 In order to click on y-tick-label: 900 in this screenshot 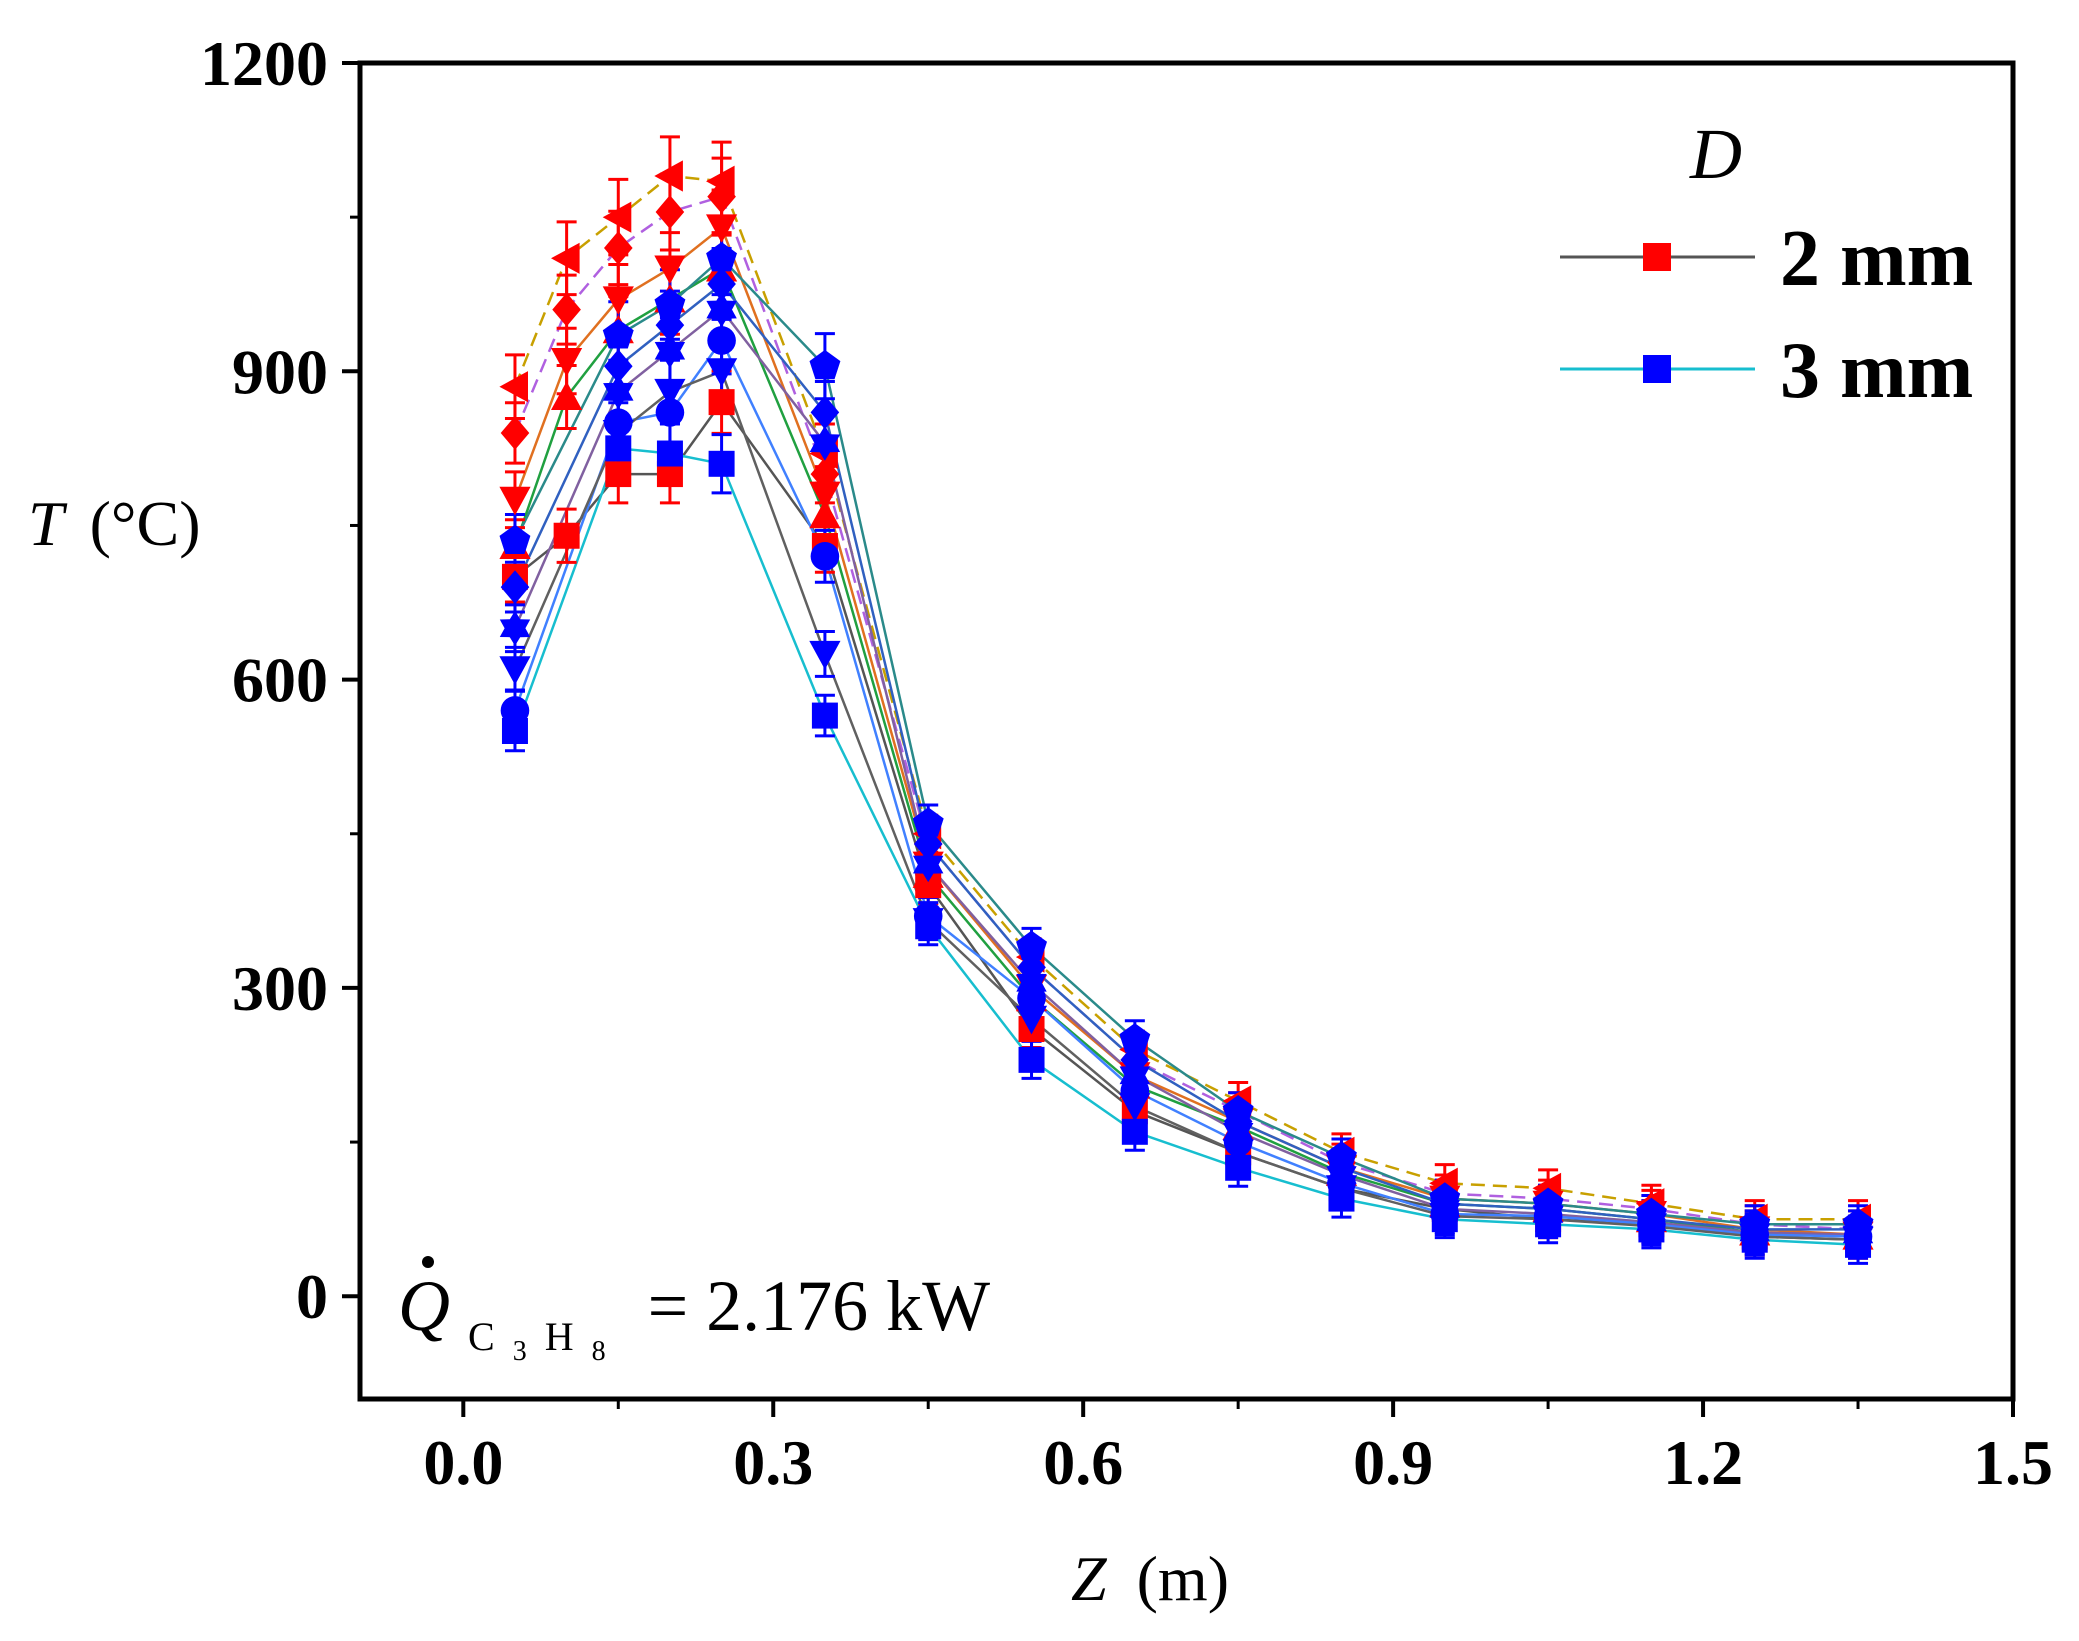, I will do `click(280, 371)`.